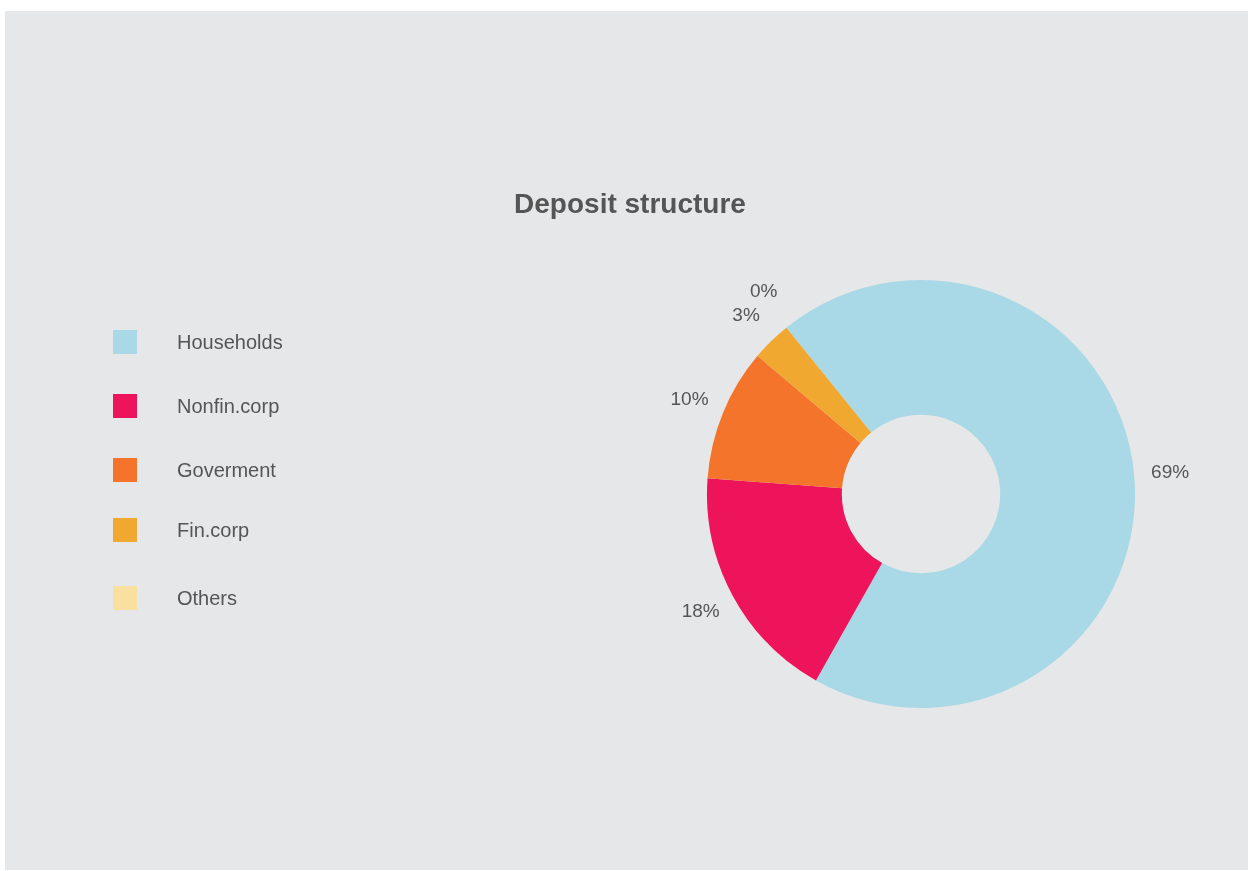  Describe the element at coordinates (1170, 472) in the screenshot. I see `data-label: 69%` at that location.